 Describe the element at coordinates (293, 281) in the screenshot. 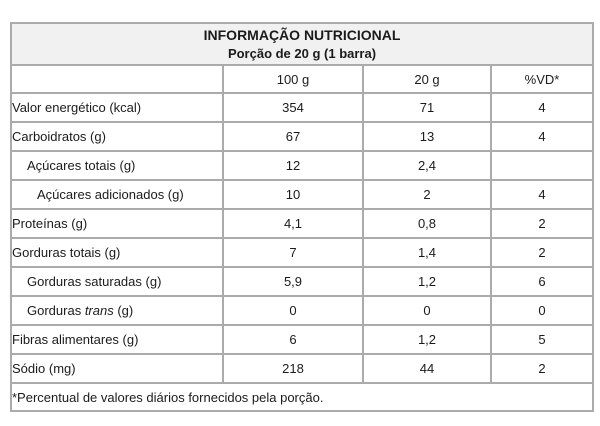

I see `value-100g: 5,9` at that location.